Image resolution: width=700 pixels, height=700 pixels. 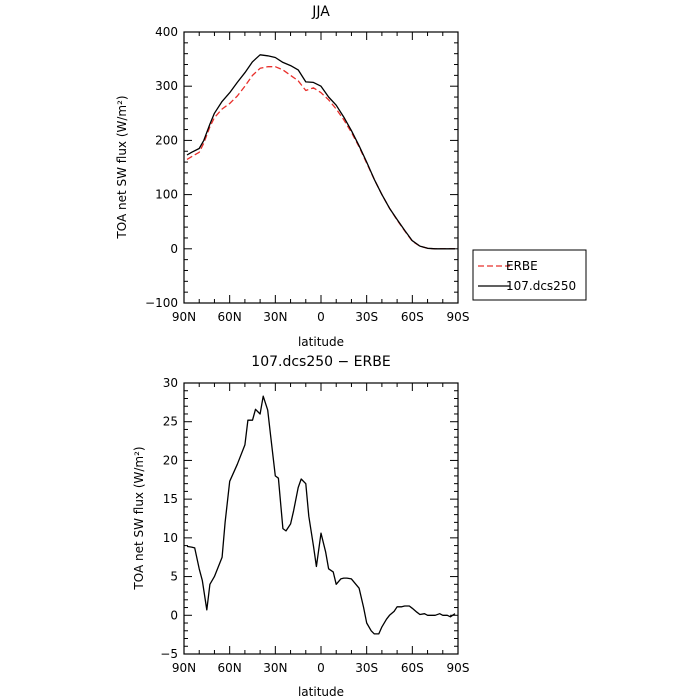 I want to click on legend: ERBE 107.dcs250, so click(x=529, y=275).